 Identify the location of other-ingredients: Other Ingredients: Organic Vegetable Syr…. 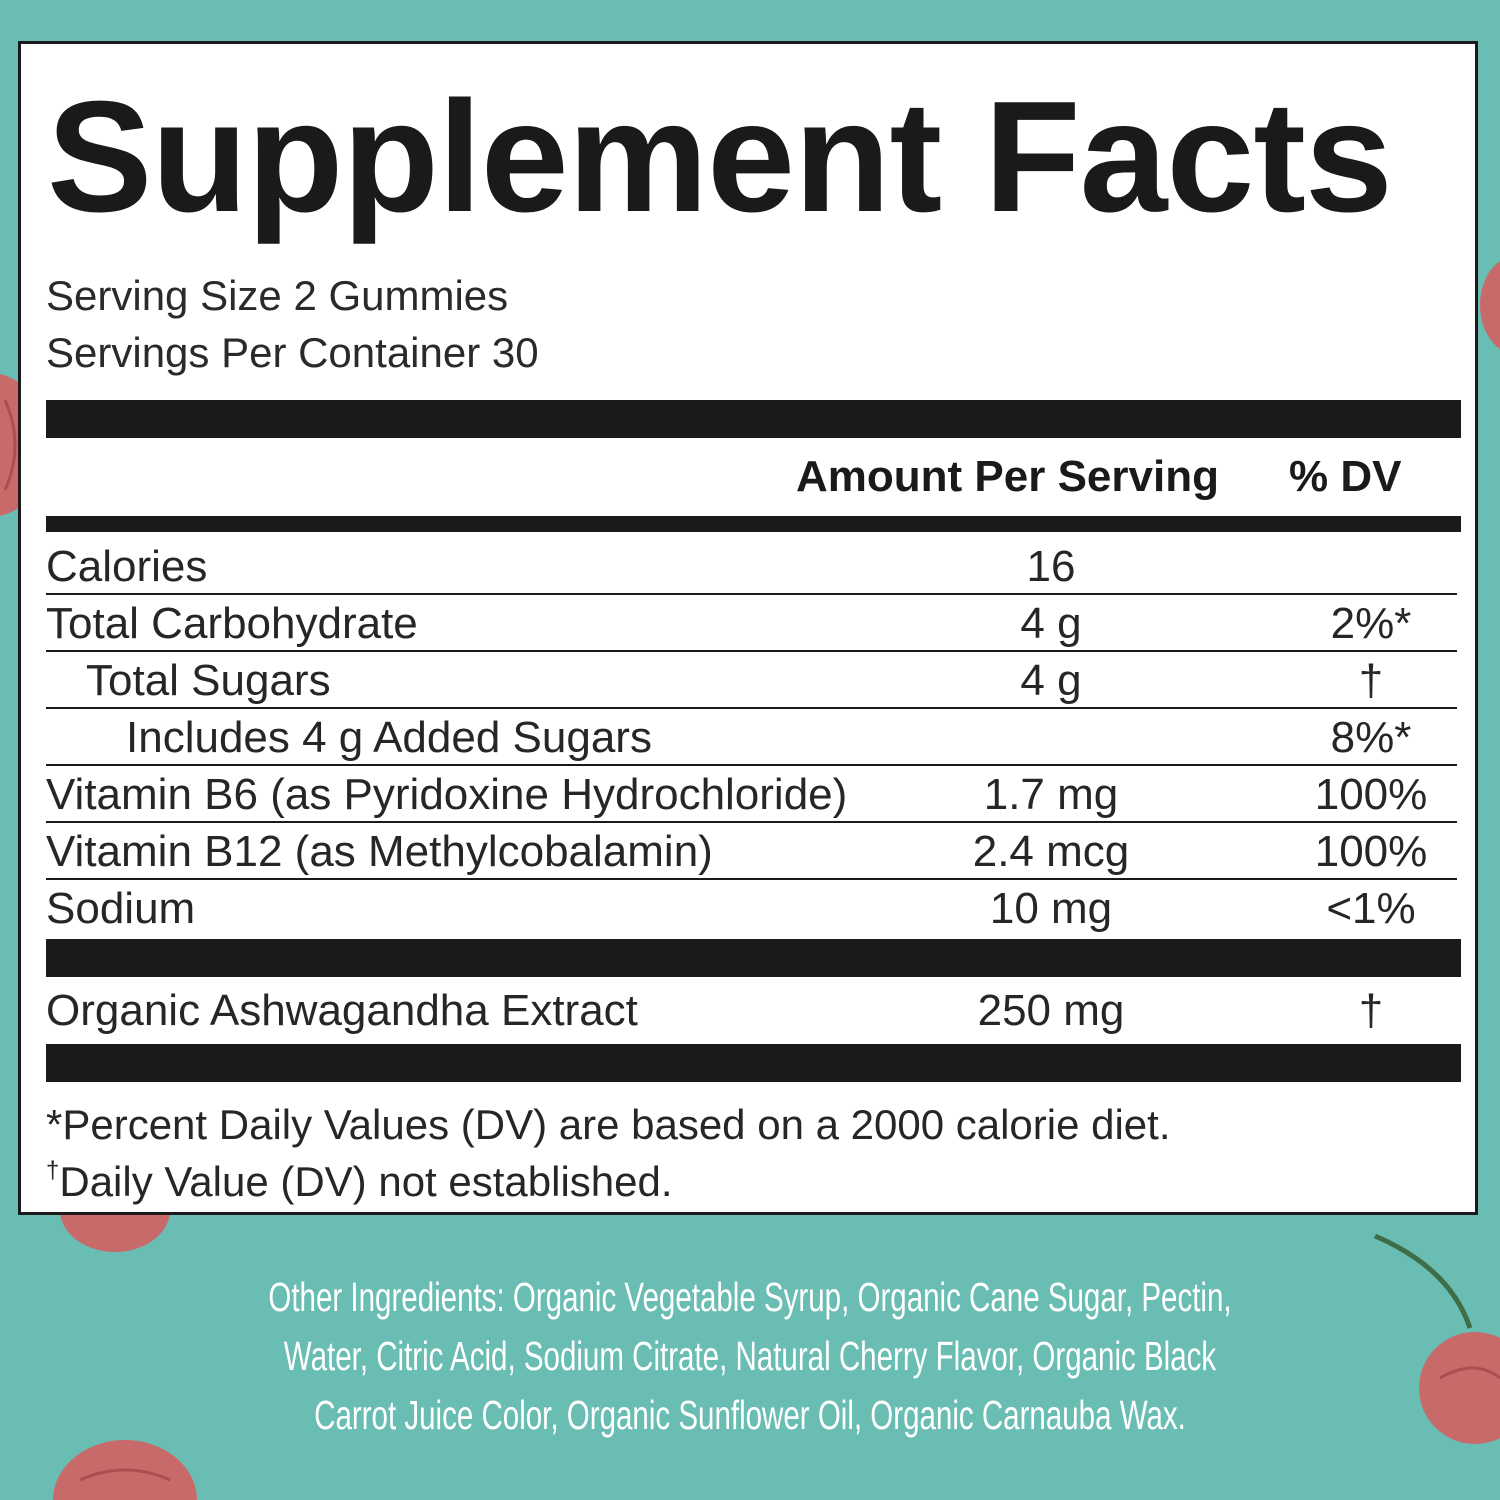
(750, 1356).